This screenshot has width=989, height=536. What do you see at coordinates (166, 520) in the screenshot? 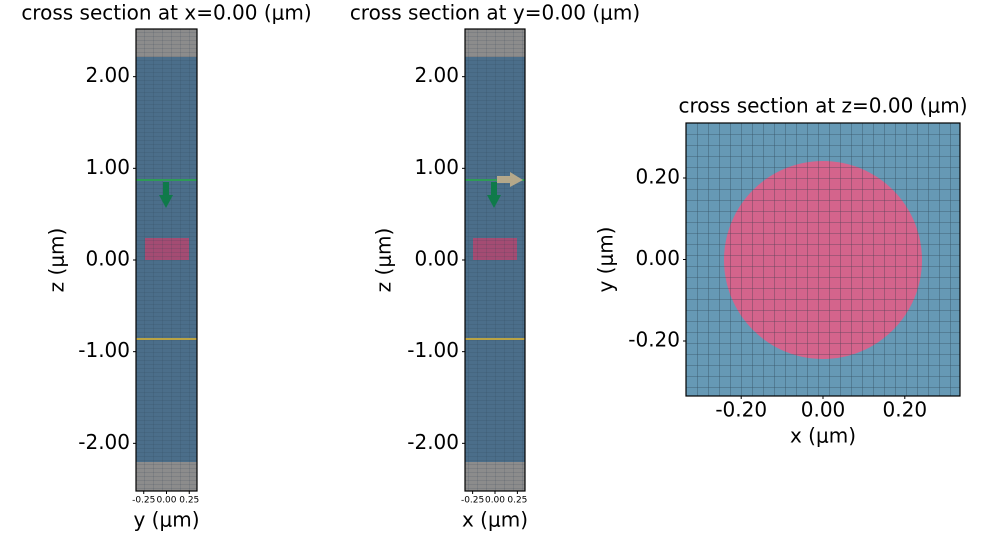
I see `x-axis-label: y (μm)` at bounding box center [166, 520].